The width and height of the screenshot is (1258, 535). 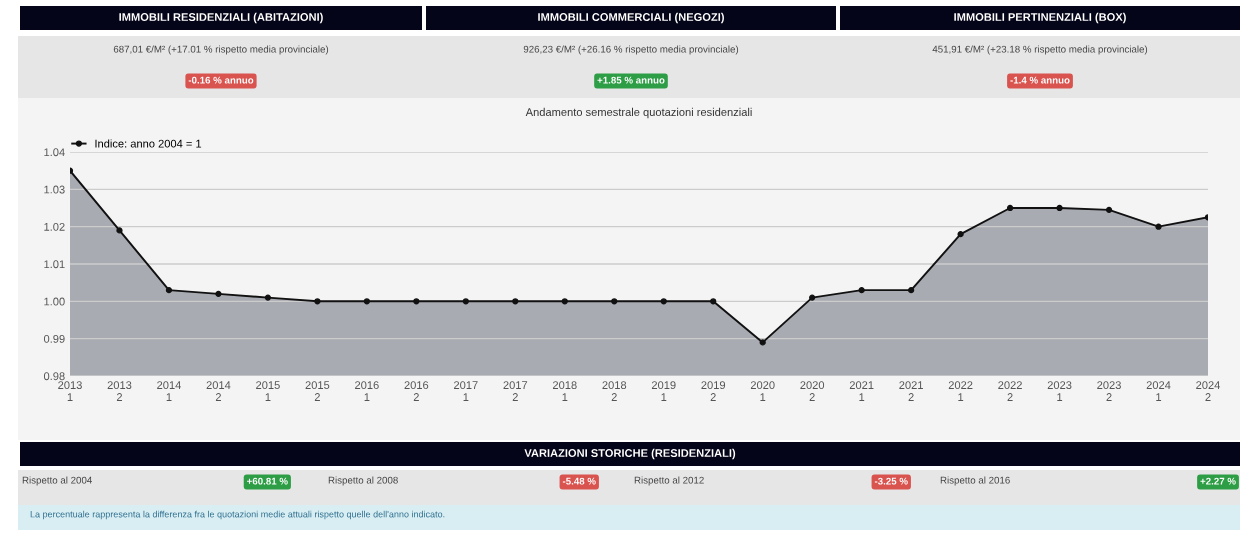 What do you see at coordinates (119, 391) in the screenshot?
I see `x-tick-label: 2013 2` at bounding box center [119, 391].